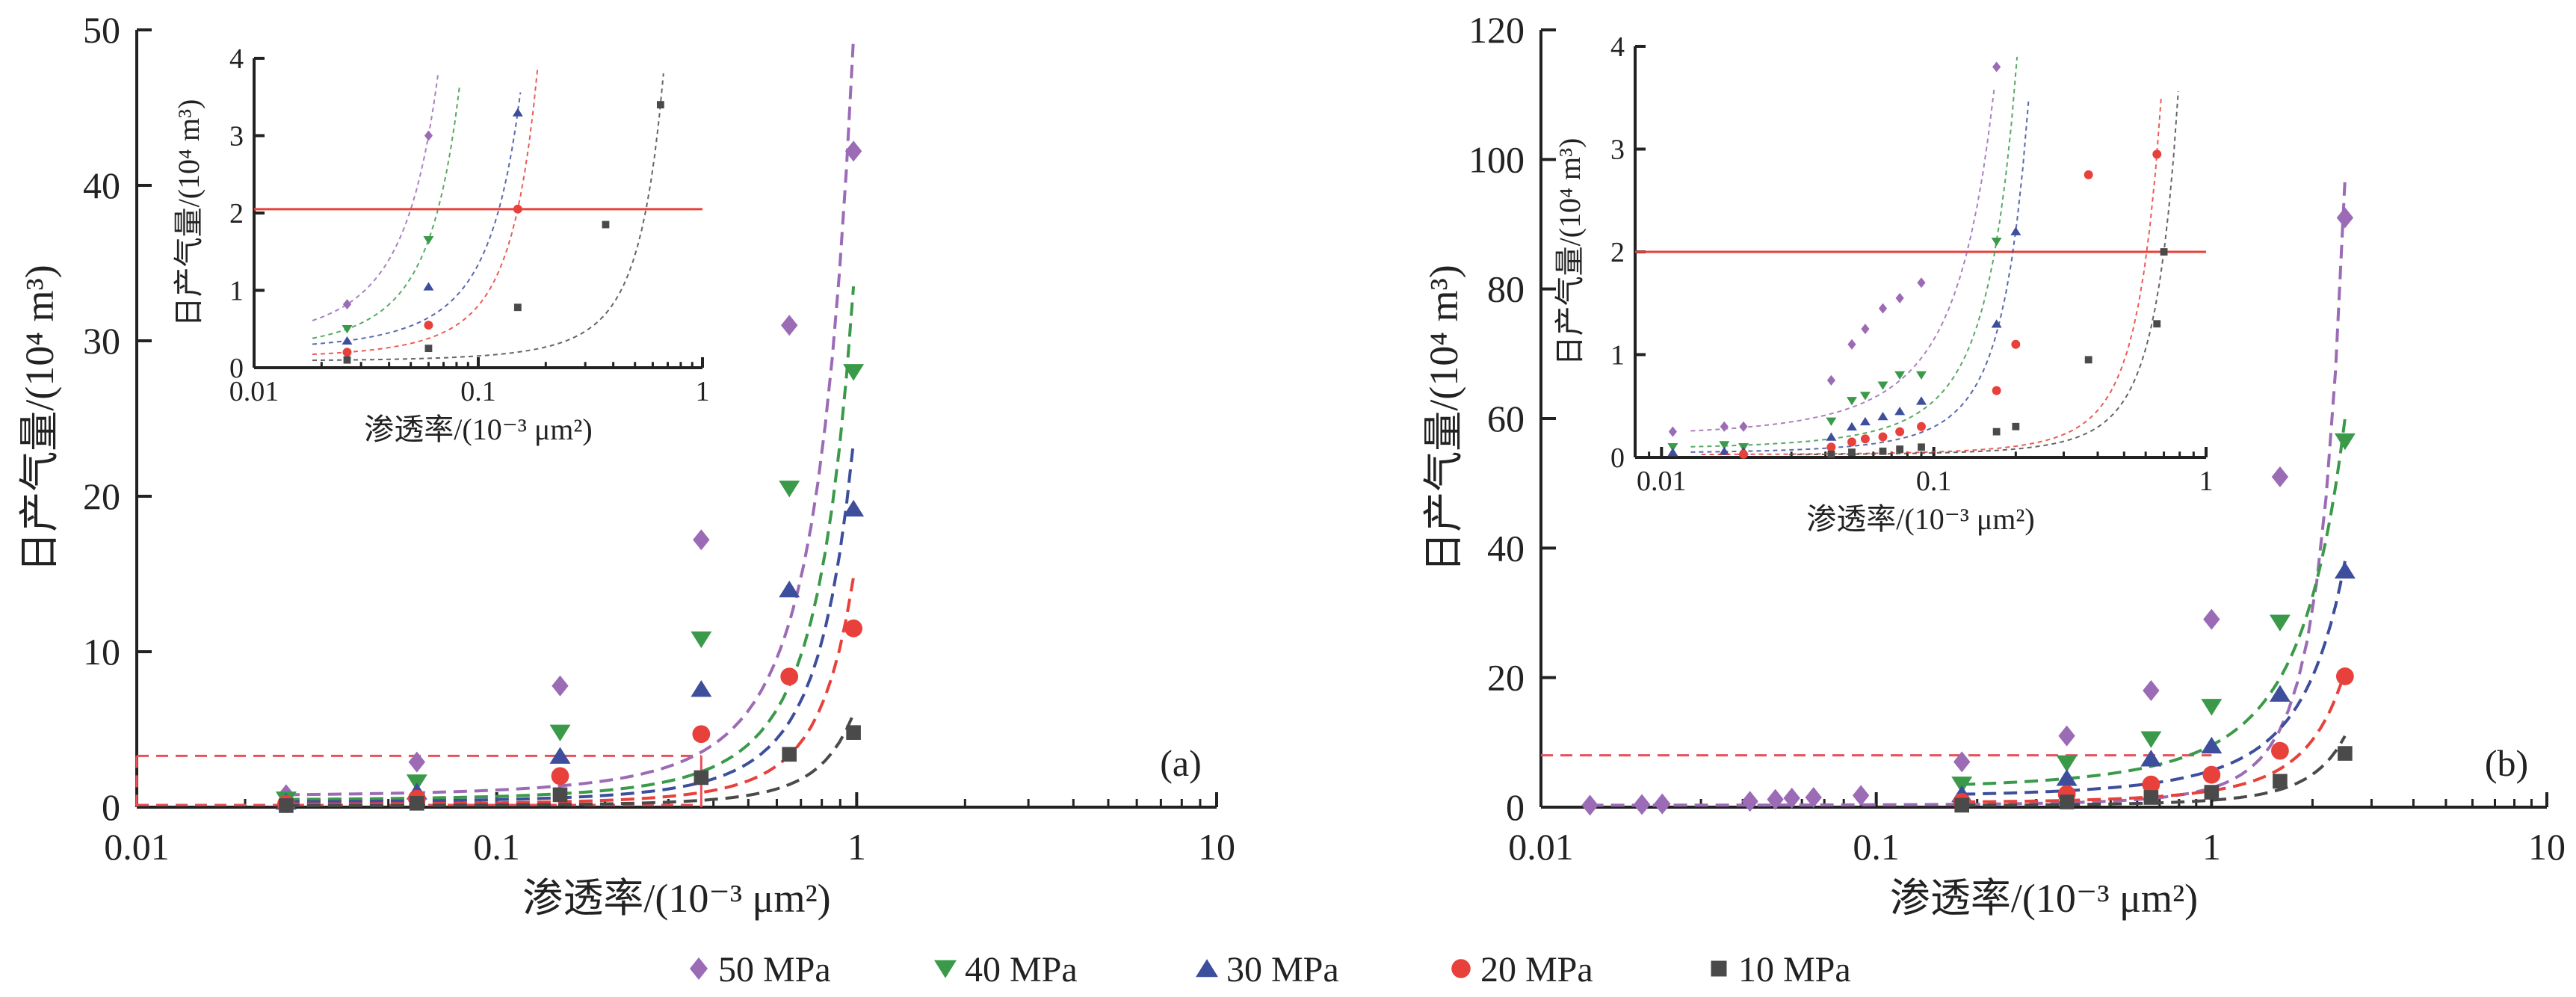  Describe the element at coordinates (1496, 30) in the screenshot. I see `y-tick-label: 120` at that location.